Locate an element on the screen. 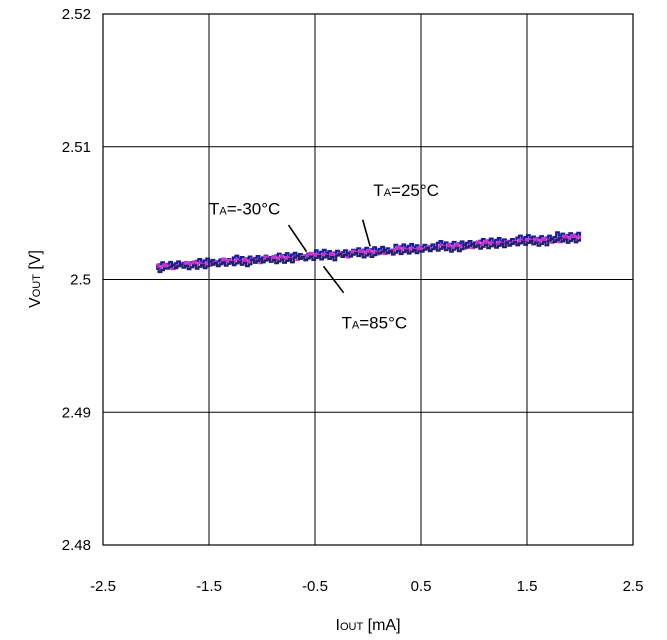 The height and width of the screenshot is (640, 667). y-axis-label-unit: [V] is located at coordinates (35, 262).